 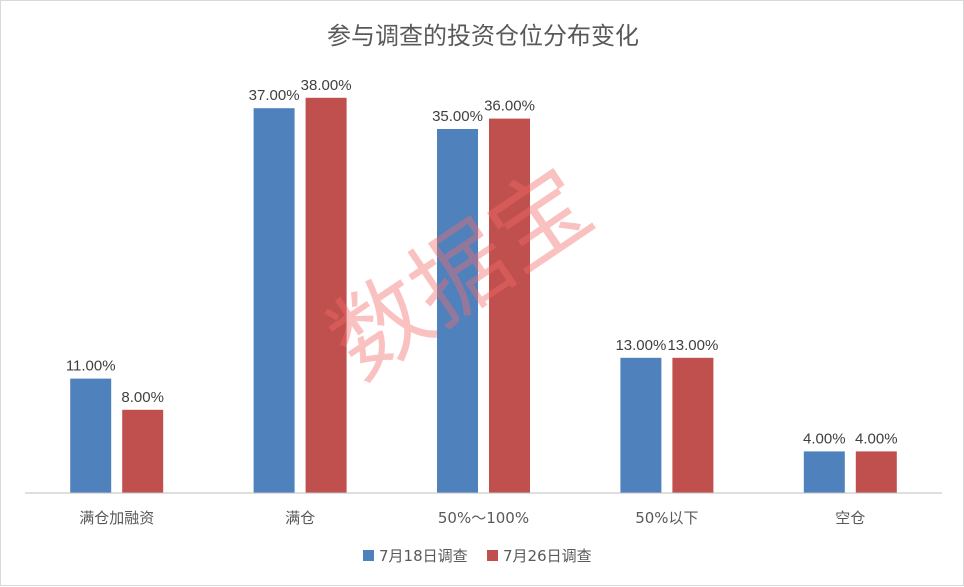 I want to click on x-tick-labels-layer: 满仓加融资 满仓 50%～100% 50%以下 空仓, so click(x=472, y=518).